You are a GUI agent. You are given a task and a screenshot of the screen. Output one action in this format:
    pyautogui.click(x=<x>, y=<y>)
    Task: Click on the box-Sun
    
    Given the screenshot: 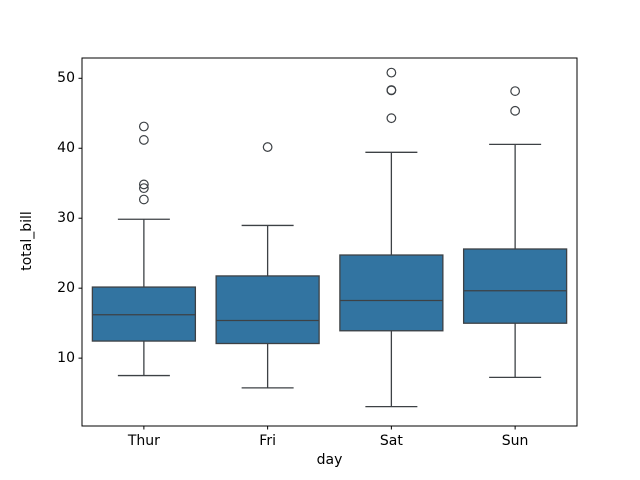 What is the action you would take?
    pyautogui.click(x=515, y=286)
    